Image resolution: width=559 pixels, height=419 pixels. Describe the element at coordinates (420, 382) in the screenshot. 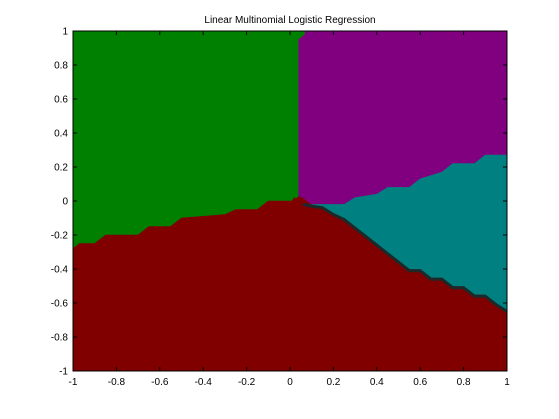

I see `x-tick-label: 0.6` at that location.